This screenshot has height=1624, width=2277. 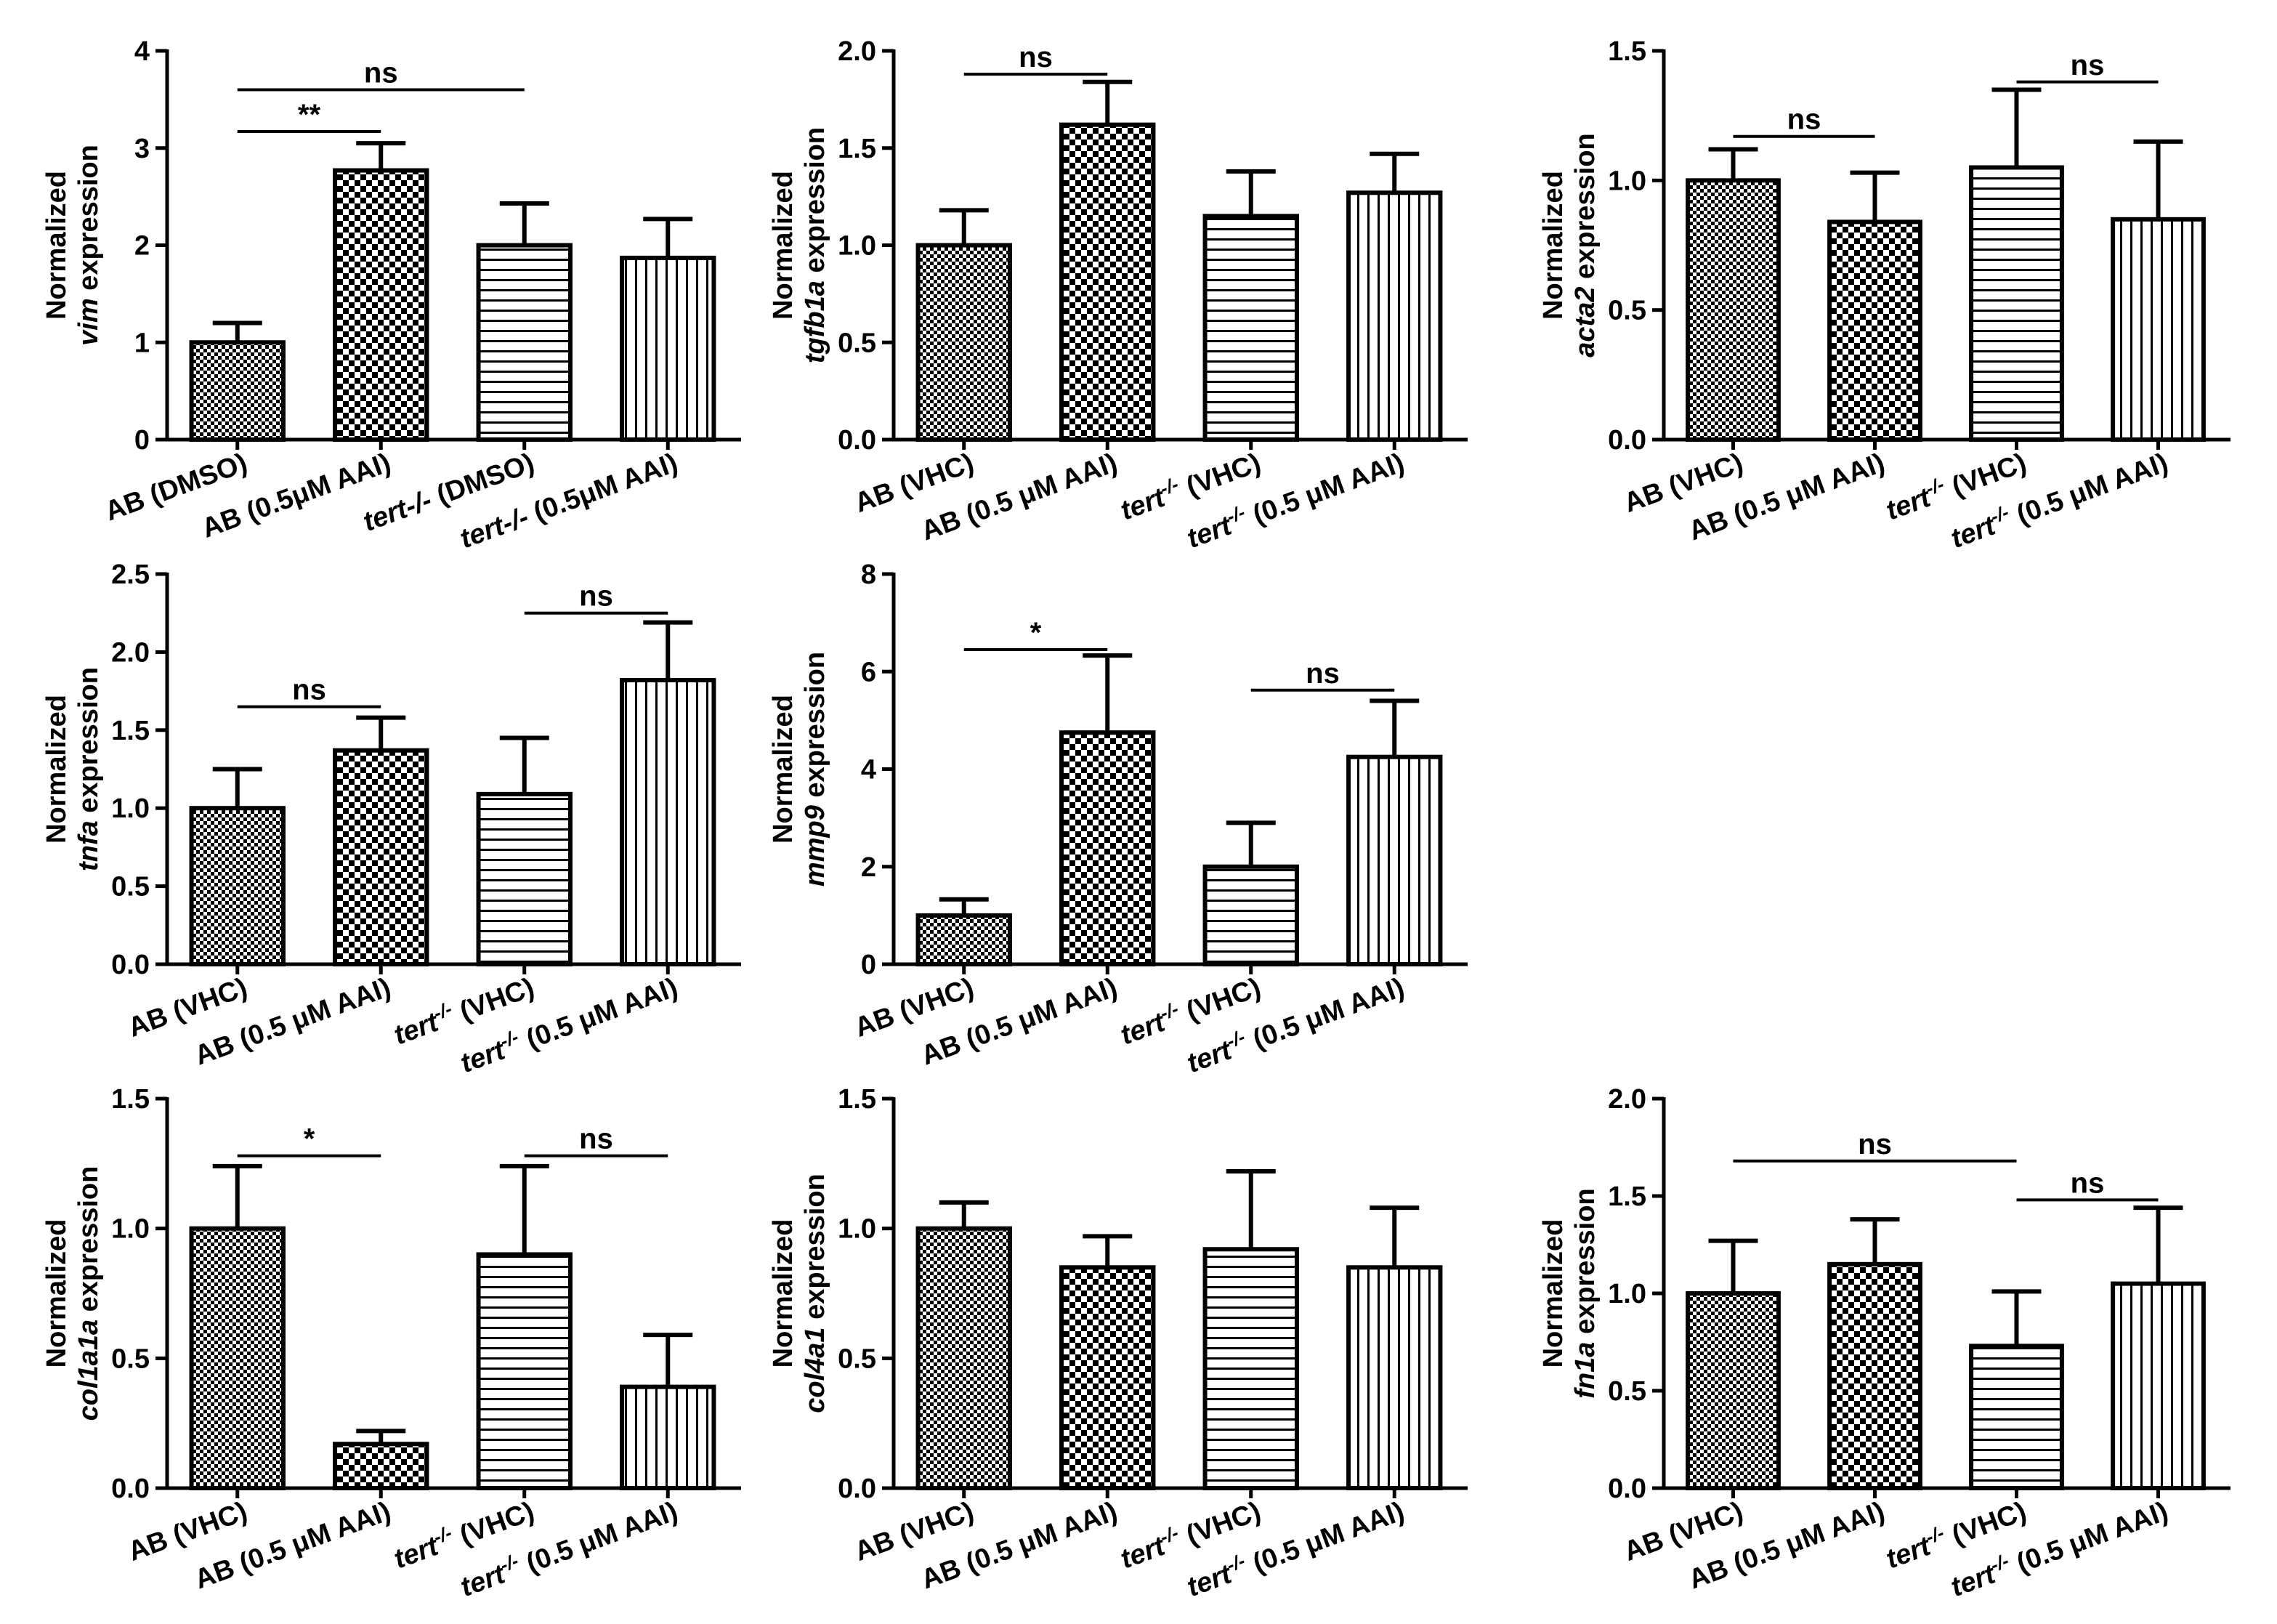 I want to click on y-tick-label: 8, so click(x=868, y=574).